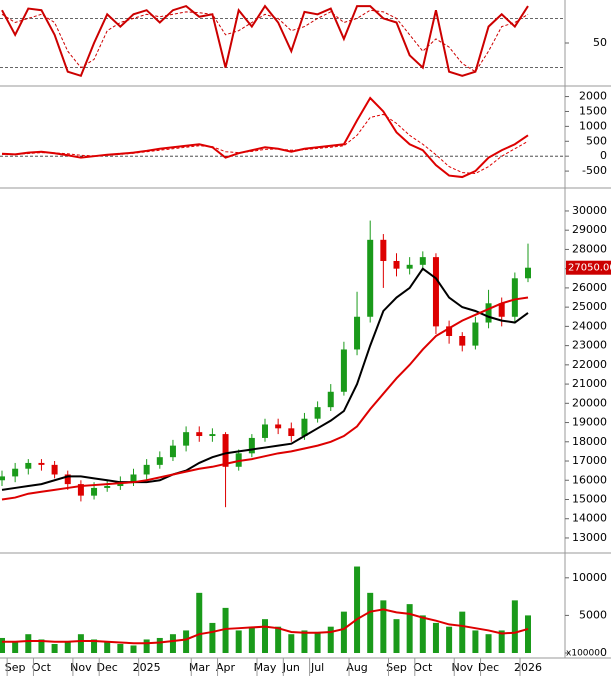 This screenshot has height=676, width=611. I want to click on x-tick-label: 2026, so click(528, 667).